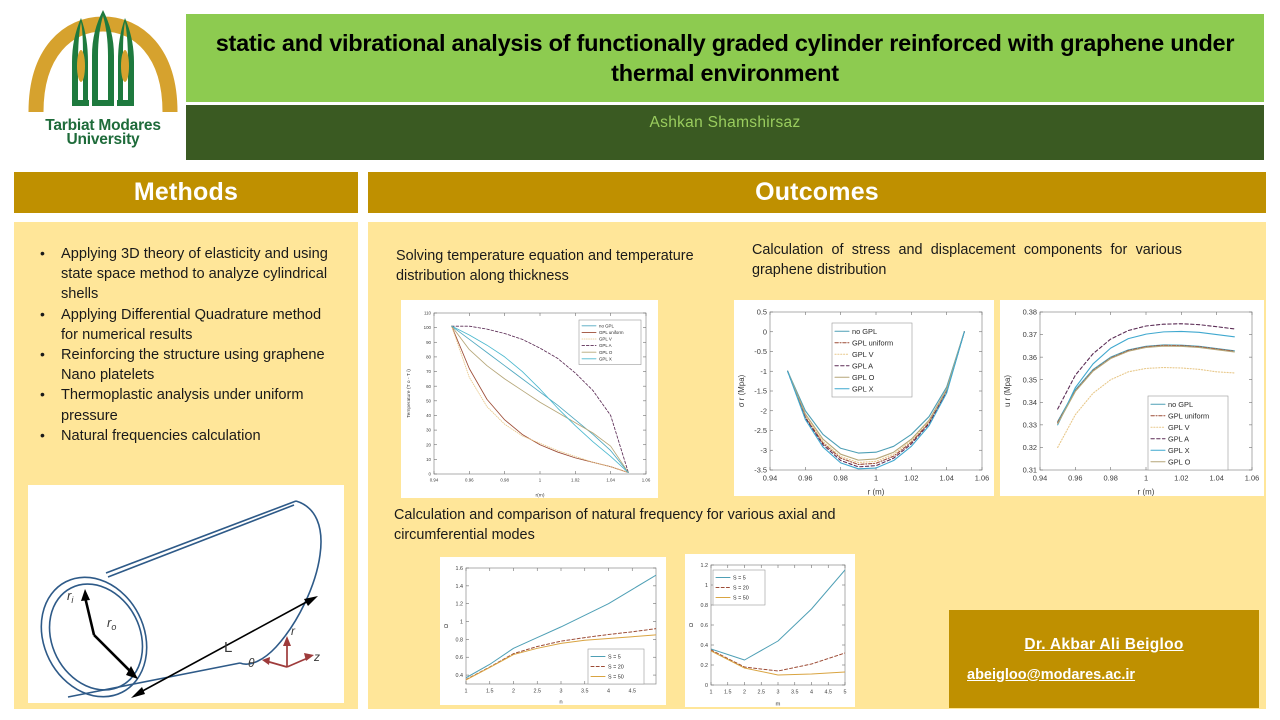  I want to click on svg-text: 0.4, so click(705, 646).